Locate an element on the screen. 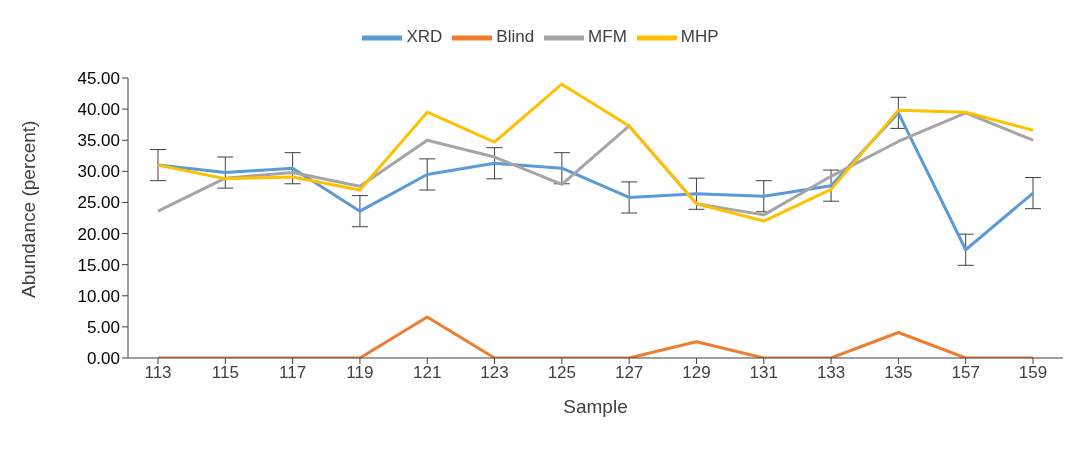 This screenshot has height=457, width=1091. y-tick-label: 20.00 is located at coordinates (98, 234).